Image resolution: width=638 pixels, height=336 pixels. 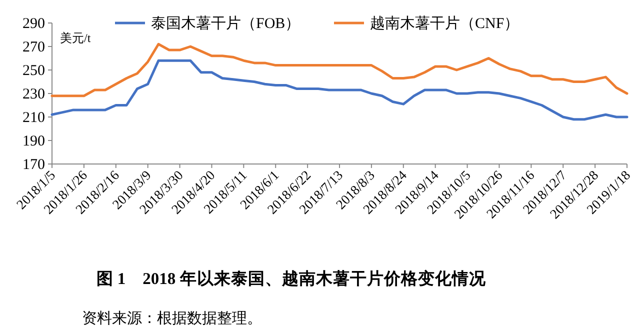 What do you see at coordinates (291, 278) in the screenshot?
I see `text: 图 1 2018 年以来泰国、越南木薯干片价格变化情况` at bounding box center [291, 278].